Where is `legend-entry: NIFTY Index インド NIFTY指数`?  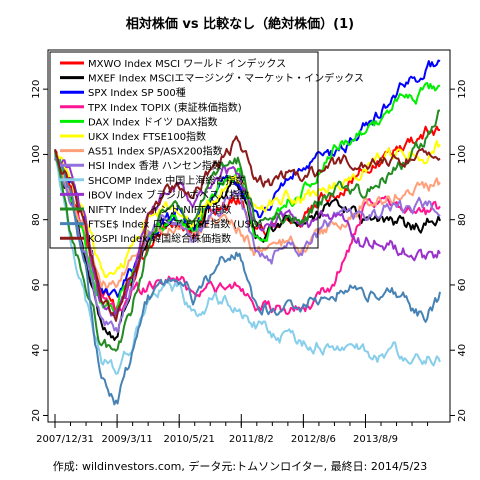
legend-entry: NIFTY Index インド NIFTY指数 is located at coordinates (160, 209).